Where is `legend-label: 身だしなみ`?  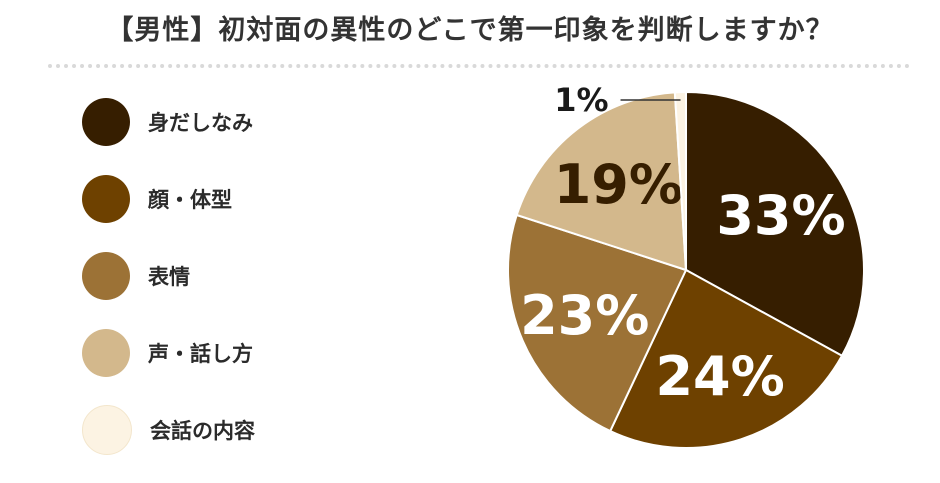 legend-label: 身だしなみ is located at coordinates (200, 122).